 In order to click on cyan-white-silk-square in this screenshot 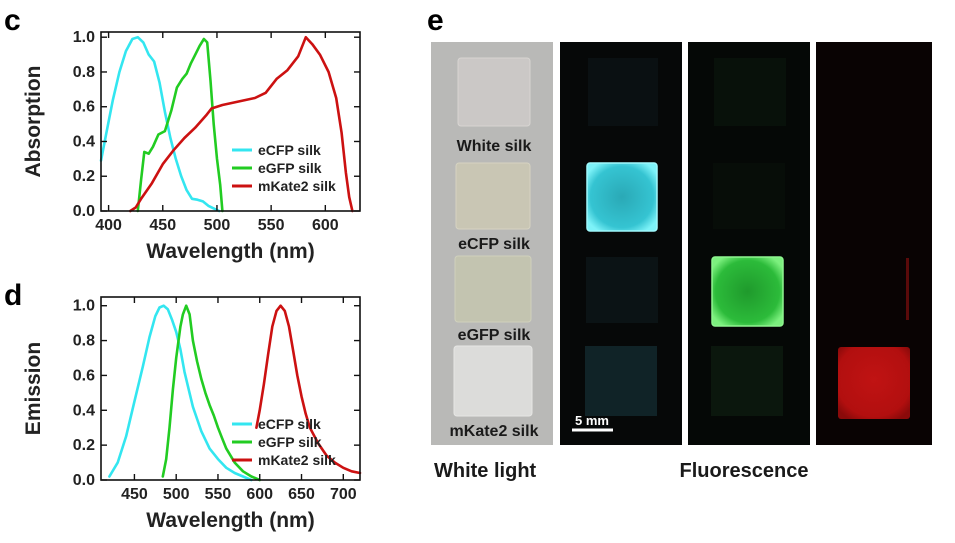, I will do `click(623, 92)`.